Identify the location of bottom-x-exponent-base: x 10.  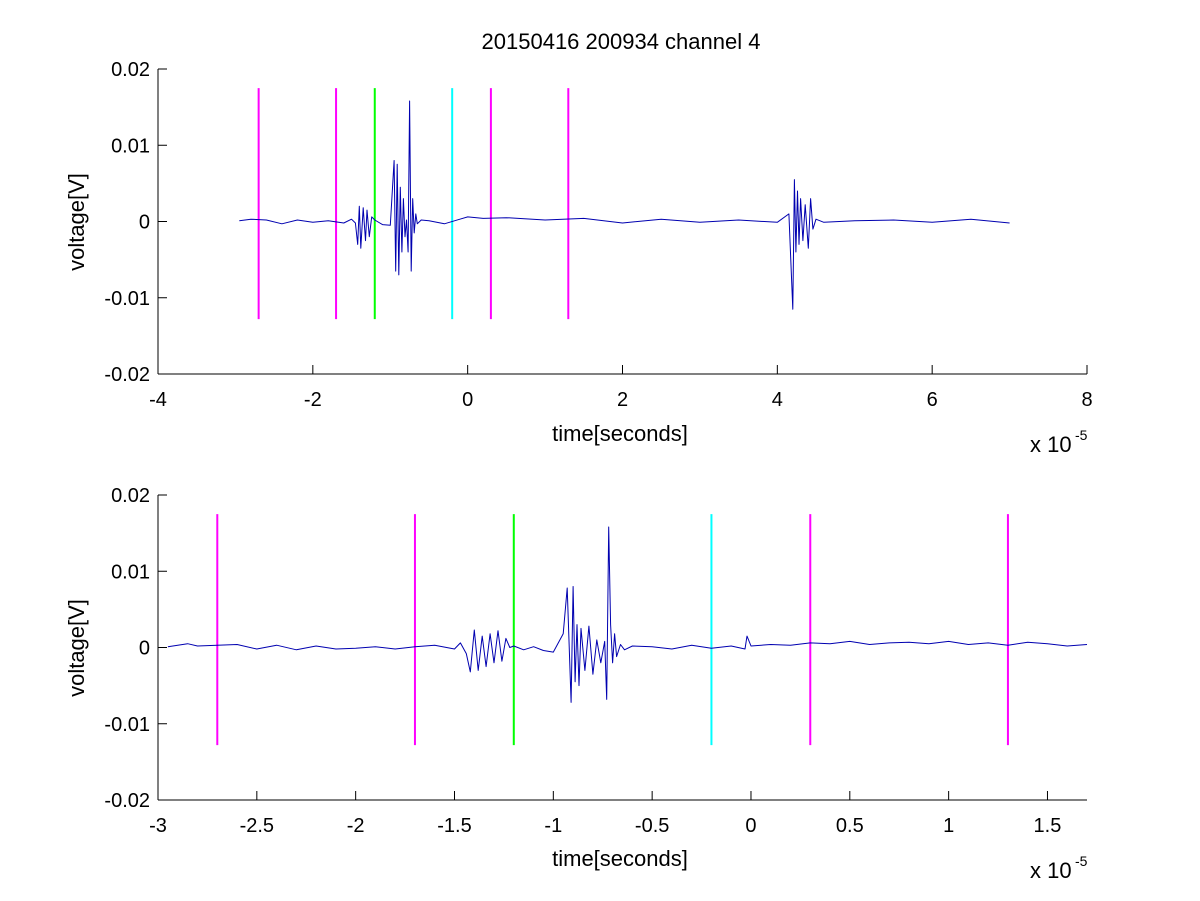
(1051, 870).